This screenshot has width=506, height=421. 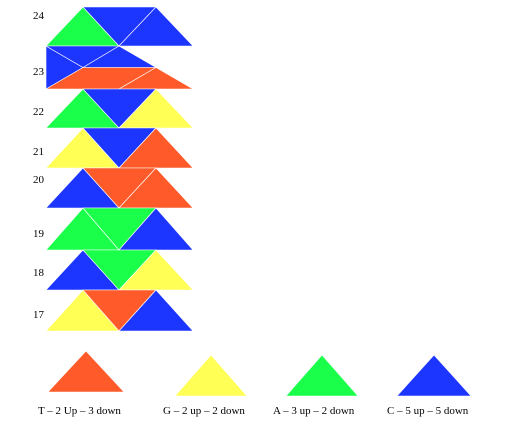 I want to click on legend-triangle-g, so click(x=211, y=375).